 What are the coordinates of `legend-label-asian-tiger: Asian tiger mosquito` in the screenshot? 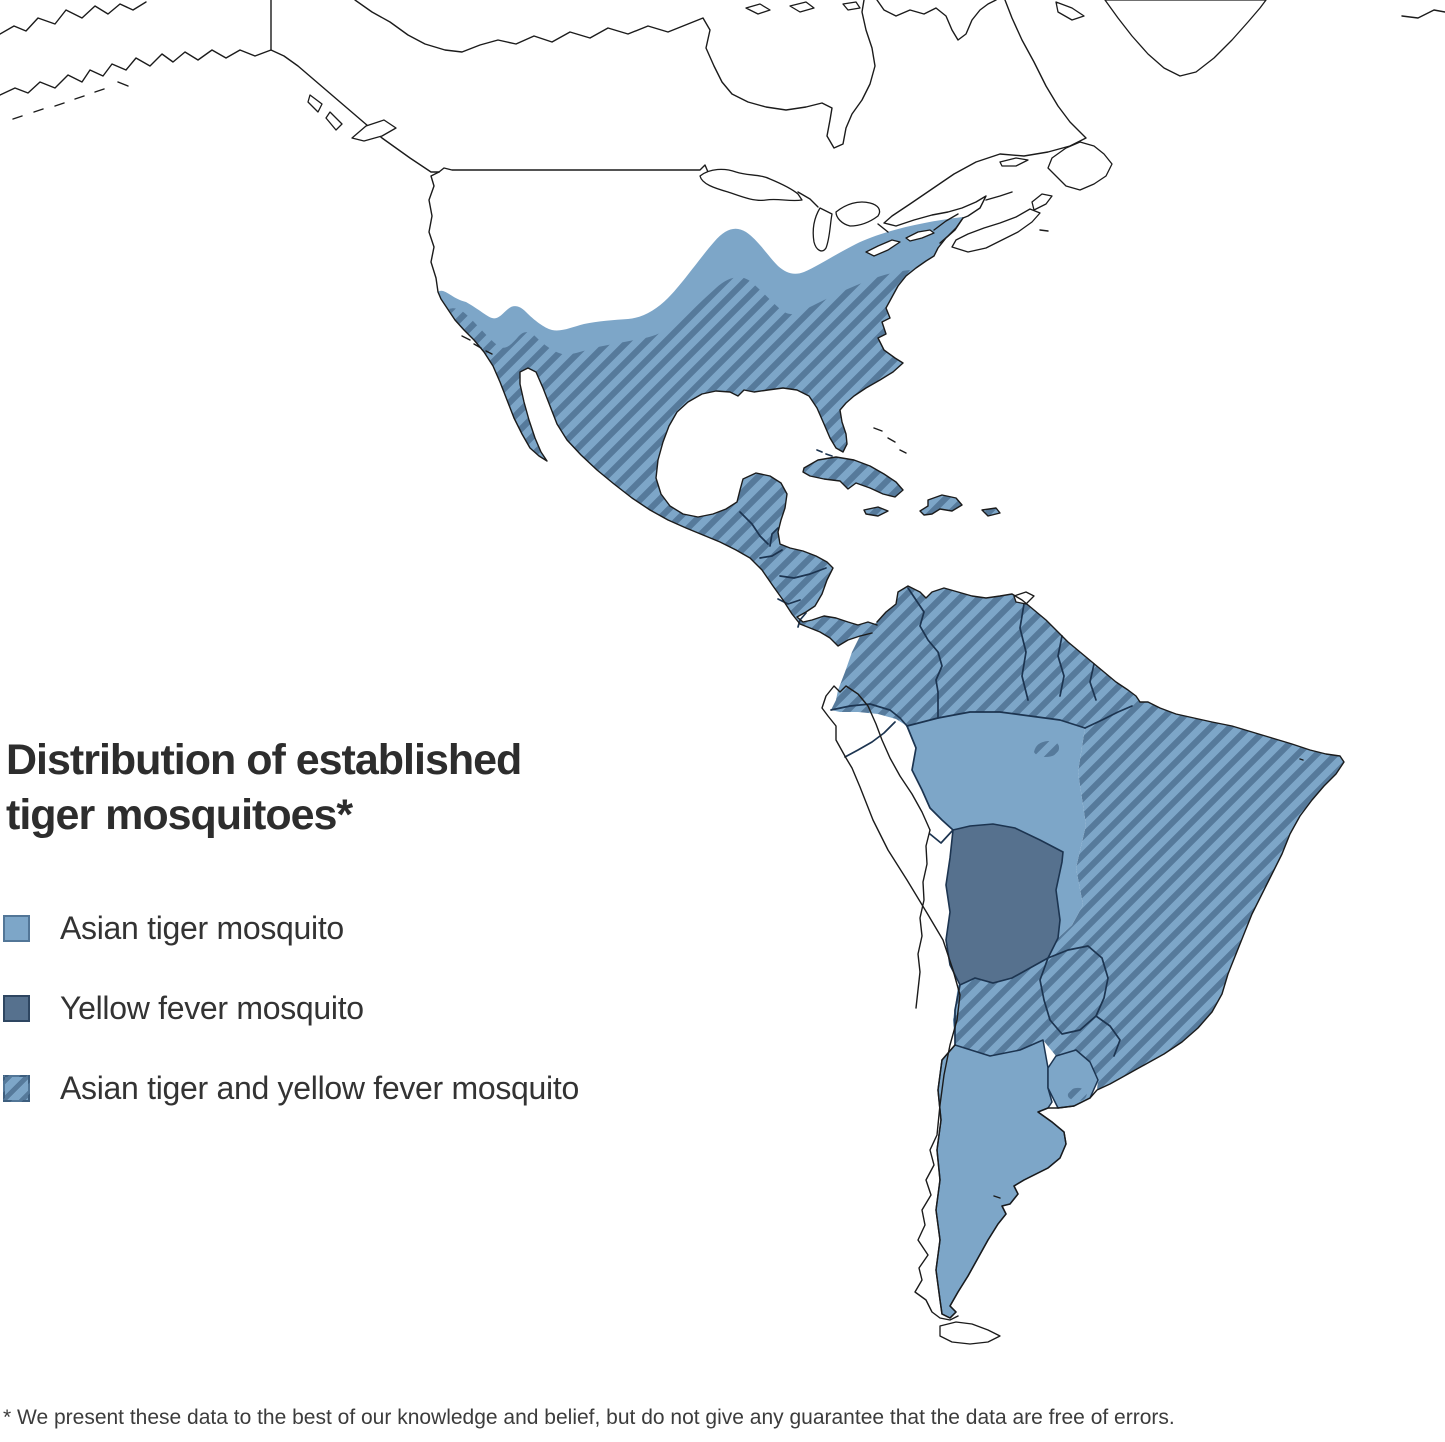 It's located at (202, 927).